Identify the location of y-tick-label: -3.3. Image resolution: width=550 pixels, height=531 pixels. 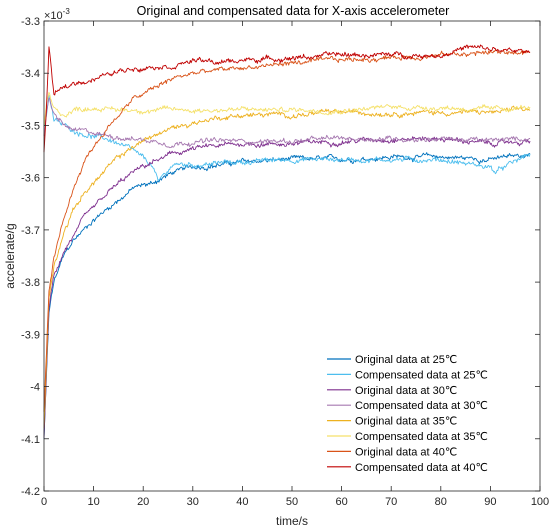
(30, 22).